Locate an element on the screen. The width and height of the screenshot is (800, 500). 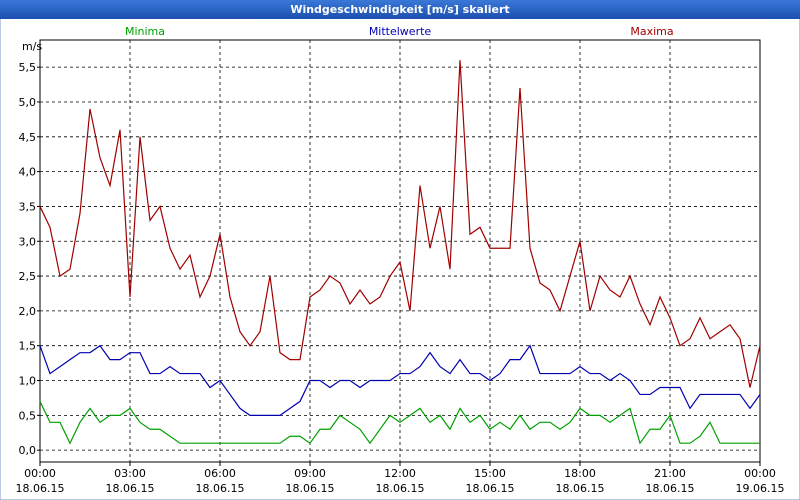
y-tick-label: 3,0 is located at coordinates (28, 241).